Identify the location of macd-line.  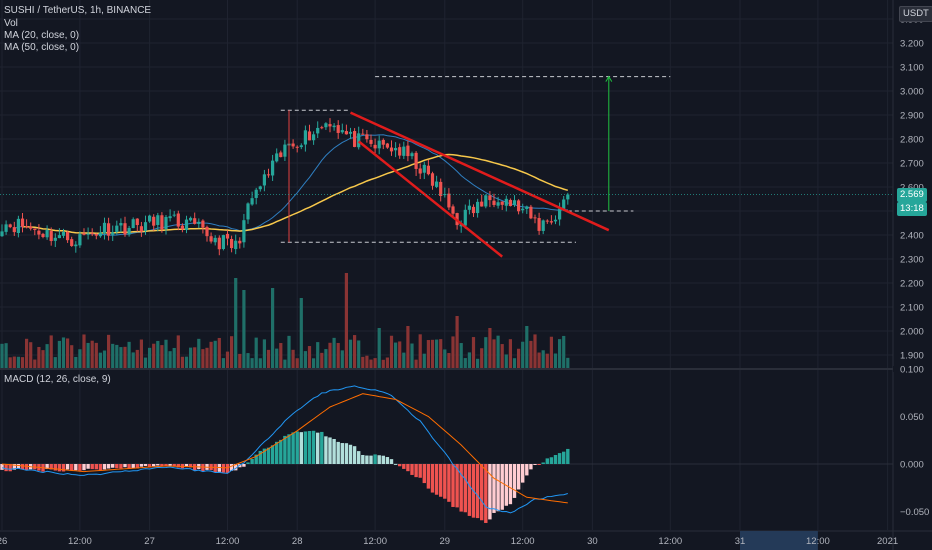
(284, 449).